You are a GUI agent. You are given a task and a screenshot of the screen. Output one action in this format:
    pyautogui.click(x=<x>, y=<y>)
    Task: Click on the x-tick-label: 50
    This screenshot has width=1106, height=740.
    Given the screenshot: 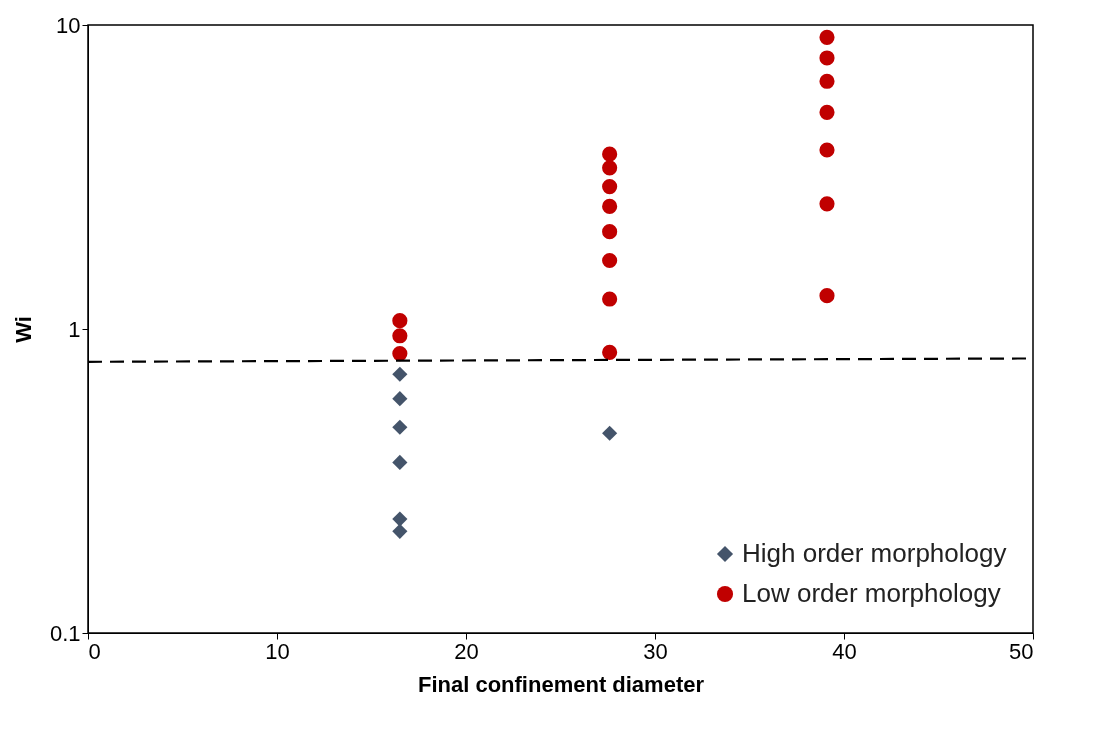 What is the action you would take?
    pyautogui.click(x=1021, y=651)
    